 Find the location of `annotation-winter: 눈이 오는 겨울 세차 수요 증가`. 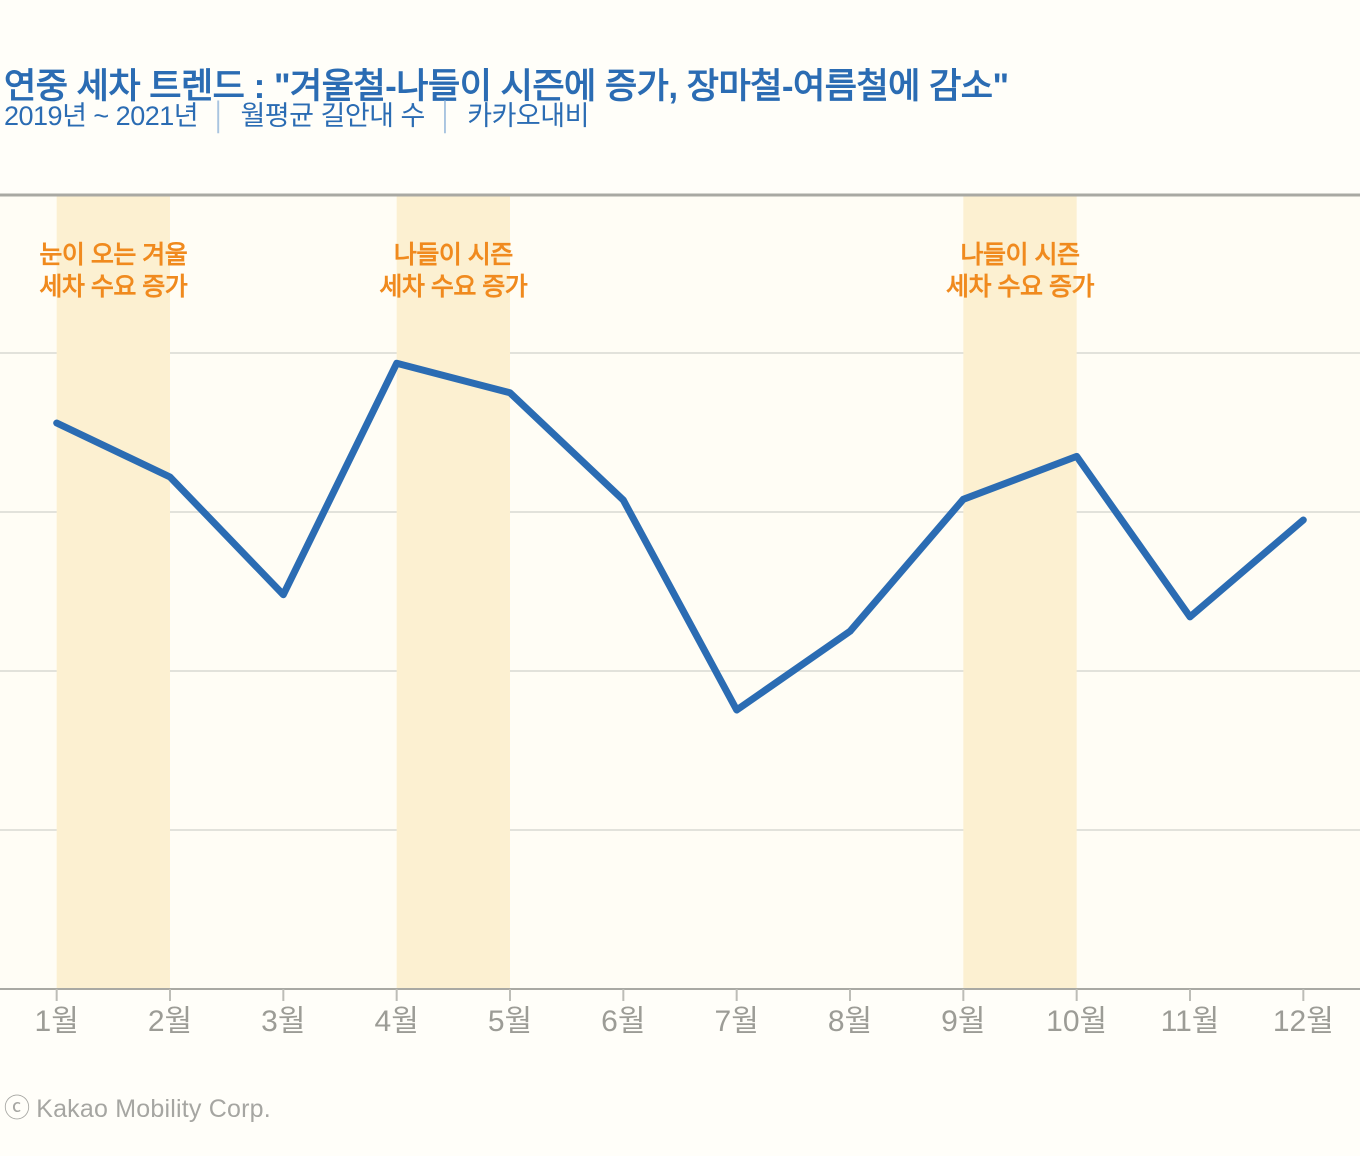

annotation-winter: 눈이 오는 겨울 세차 수요 증가 is located at coordinates (113, 271).